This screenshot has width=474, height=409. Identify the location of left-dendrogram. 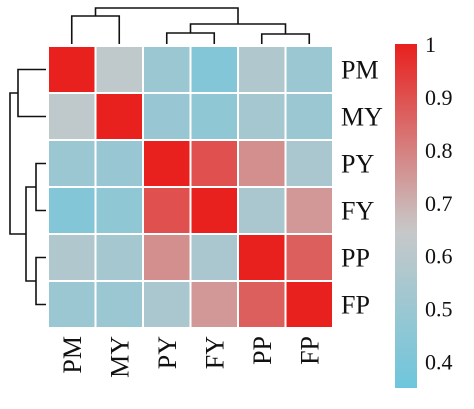
(27, 187).